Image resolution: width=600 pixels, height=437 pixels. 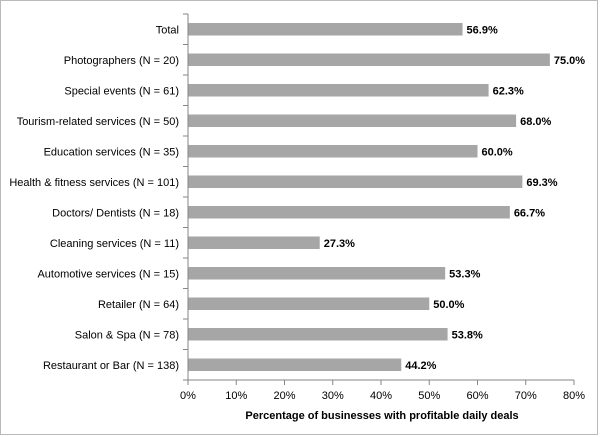 I want to click on data-label: 27.3%, so click(x=339, y=244).